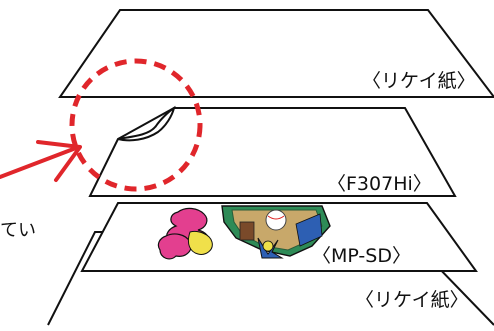 This screenshot has width=494, height=331. What do you see at coordinates (379, 184) in the screenshot?
I see `film-sheet-label: 〈F307Hi〉` at bounding box center [379, 184].